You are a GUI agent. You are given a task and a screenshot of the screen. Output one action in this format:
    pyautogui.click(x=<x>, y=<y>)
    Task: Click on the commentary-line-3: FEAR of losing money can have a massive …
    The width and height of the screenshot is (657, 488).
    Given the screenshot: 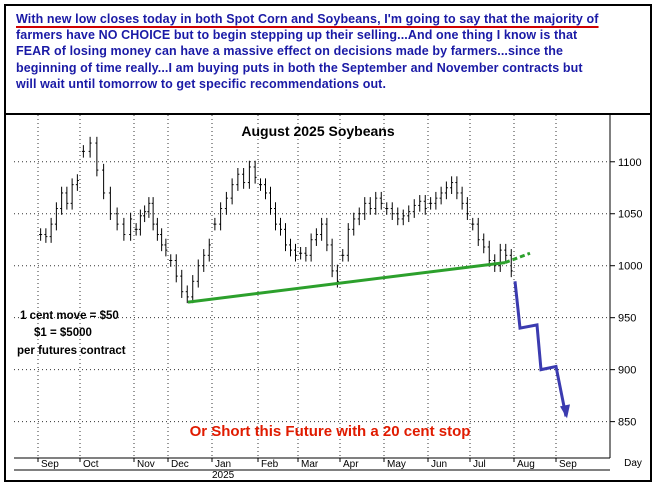 What is the action you would take?
    pyautogui.click(x=290, y=51)
    